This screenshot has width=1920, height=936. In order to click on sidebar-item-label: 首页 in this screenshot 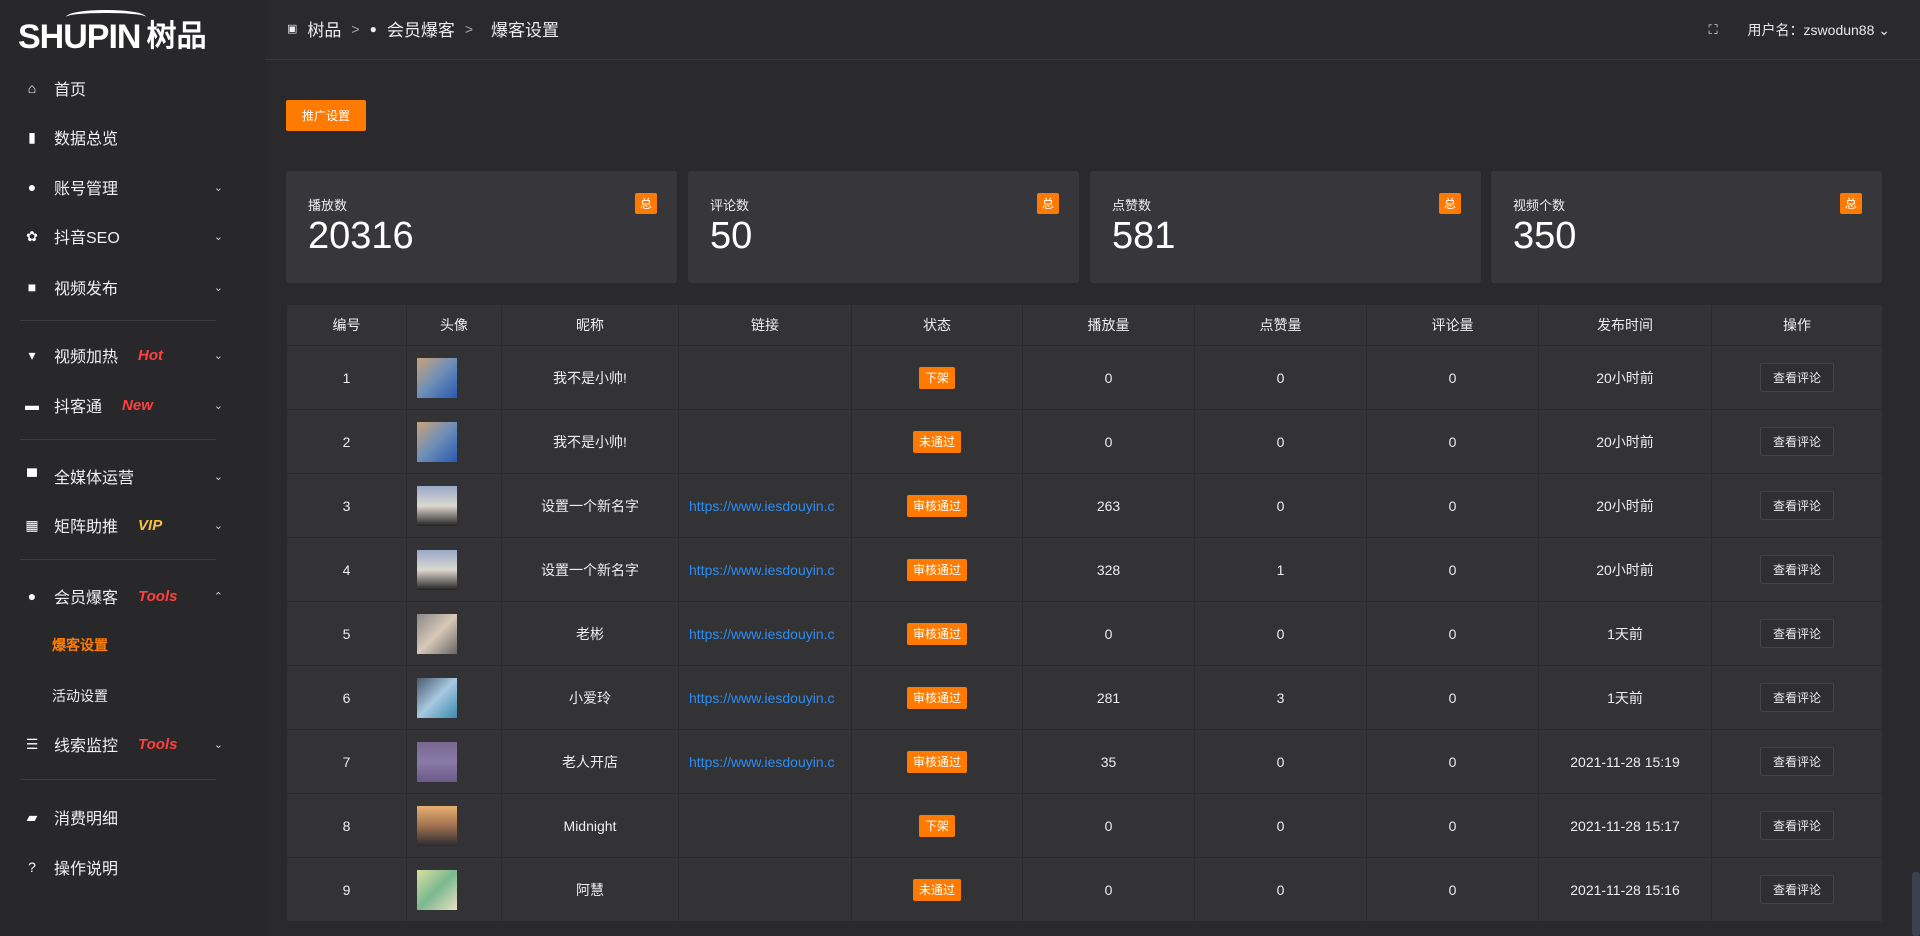, I will do `click(70, 90)`.